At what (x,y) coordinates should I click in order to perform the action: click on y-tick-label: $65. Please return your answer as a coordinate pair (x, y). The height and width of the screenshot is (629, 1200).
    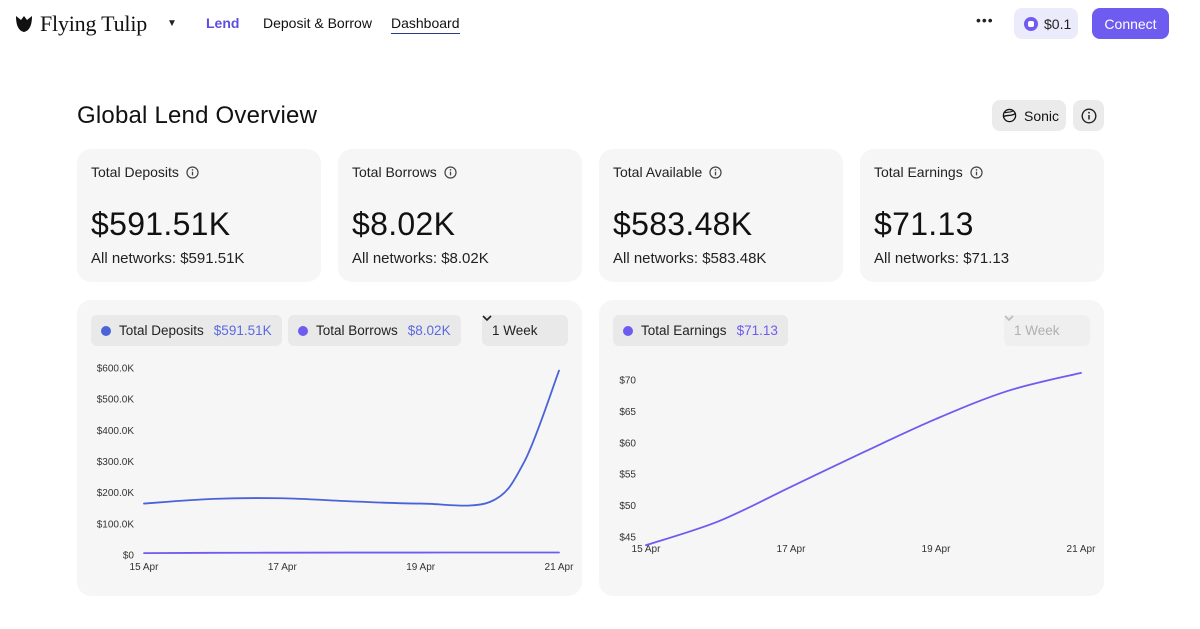
    Looking at the image, I should click on (627, 412).